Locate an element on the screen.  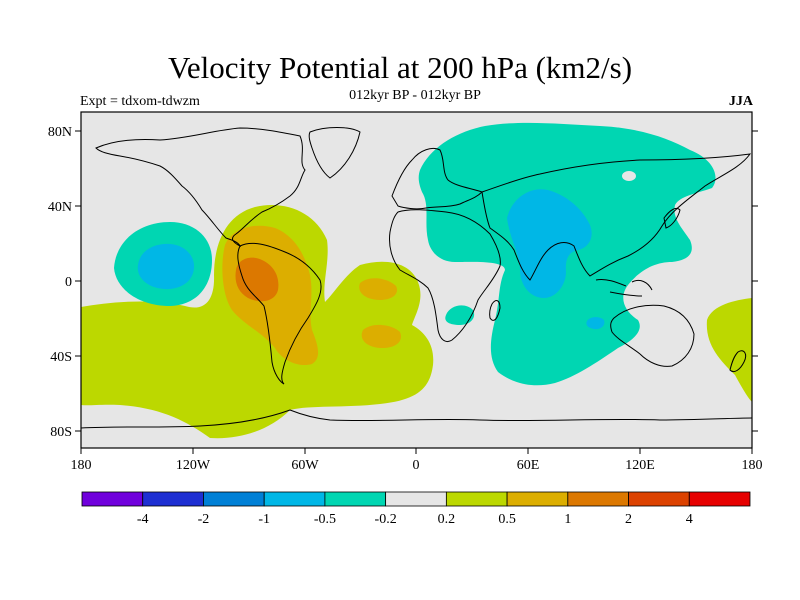
positive-moderate-atlantic-north is located at coordinates (378, 289).